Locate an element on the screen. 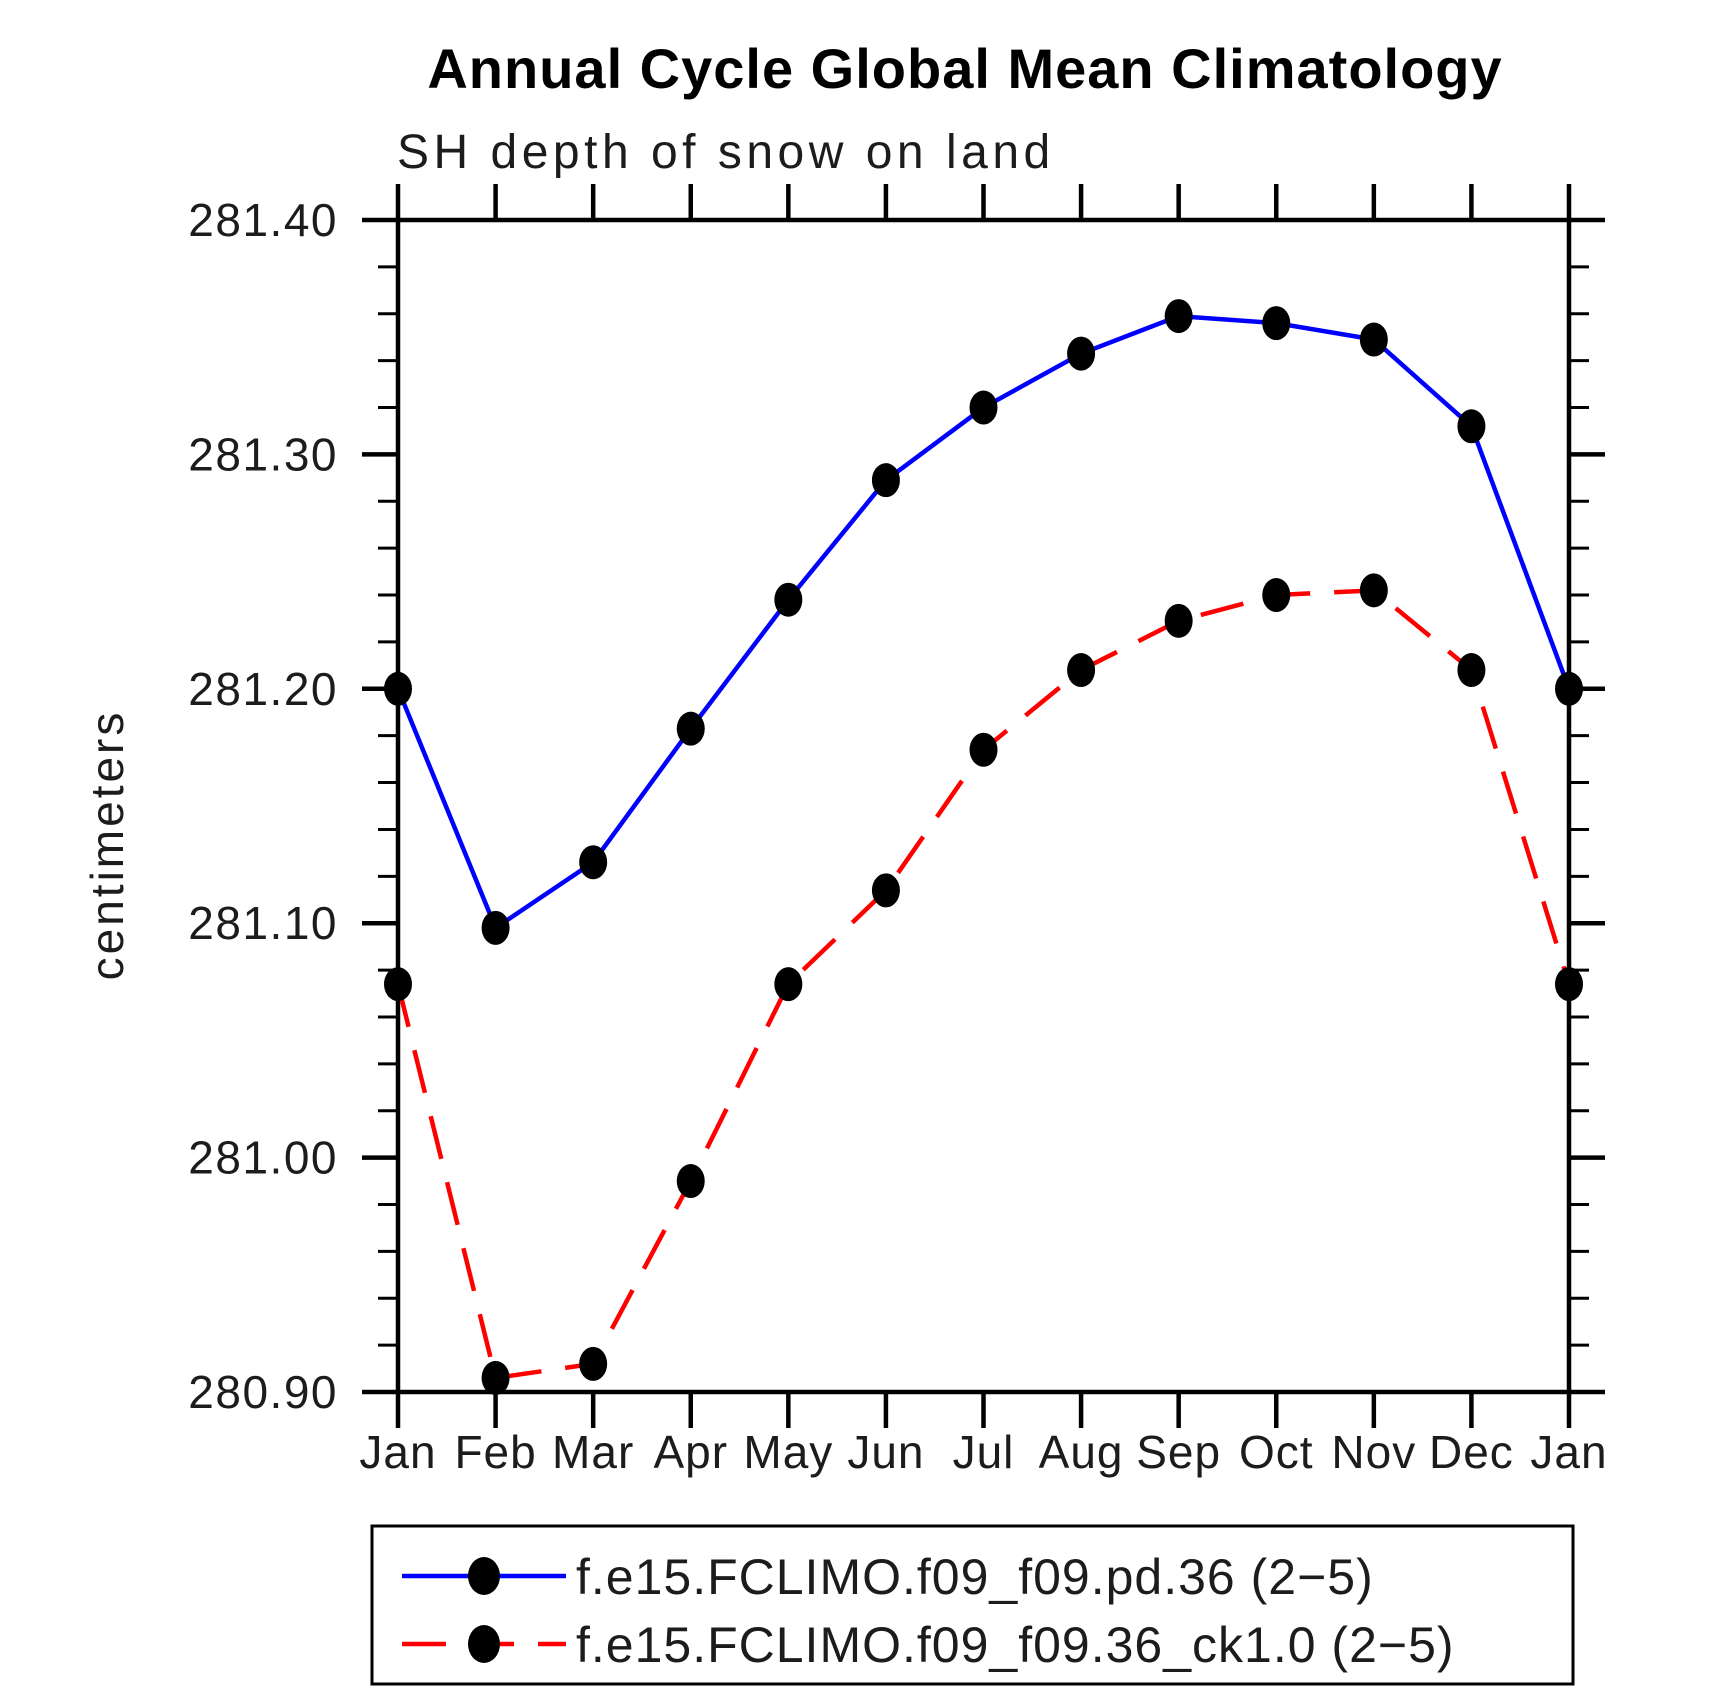 The image size is (1710, 1691). month-label: Jun is located at coordinates (885, 1452).